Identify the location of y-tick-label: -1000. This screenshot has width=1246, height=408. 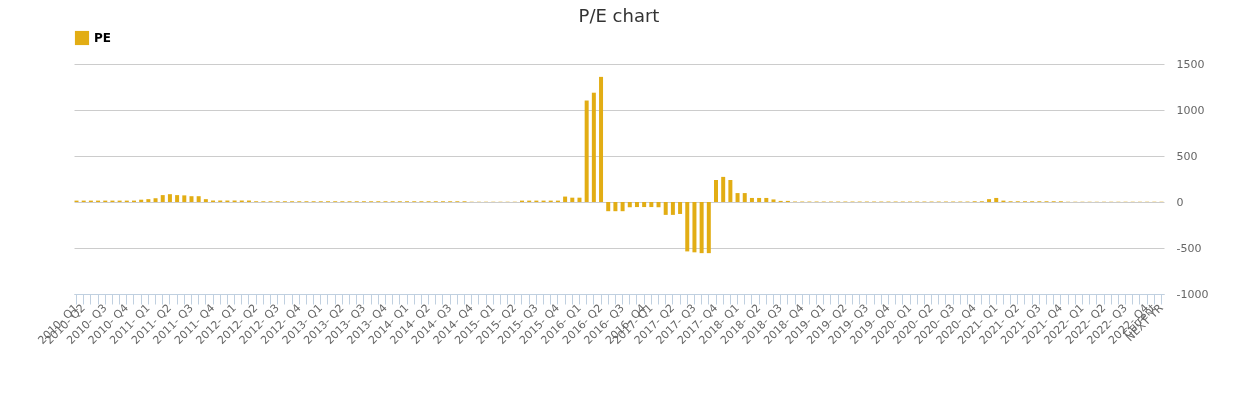
(1192, 294).